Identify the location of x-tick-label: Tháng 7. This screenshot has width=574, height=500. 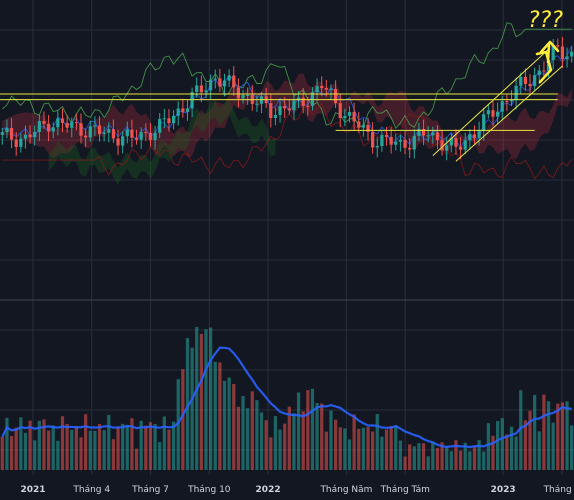
(150, 490).